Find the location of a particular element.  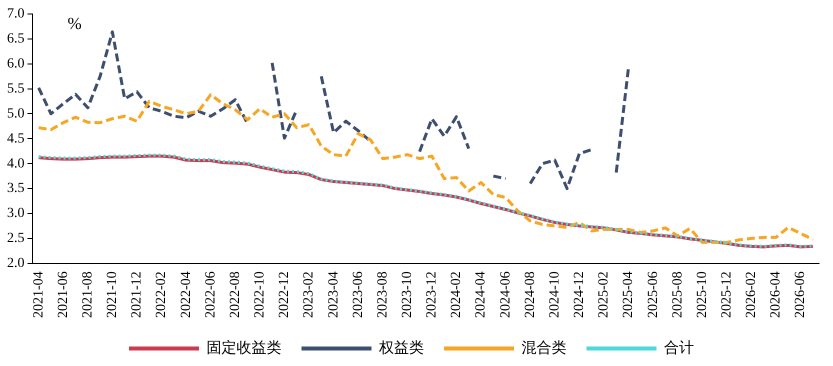

x-tick-label: 2024-02 is located at coordinates (456, 294).